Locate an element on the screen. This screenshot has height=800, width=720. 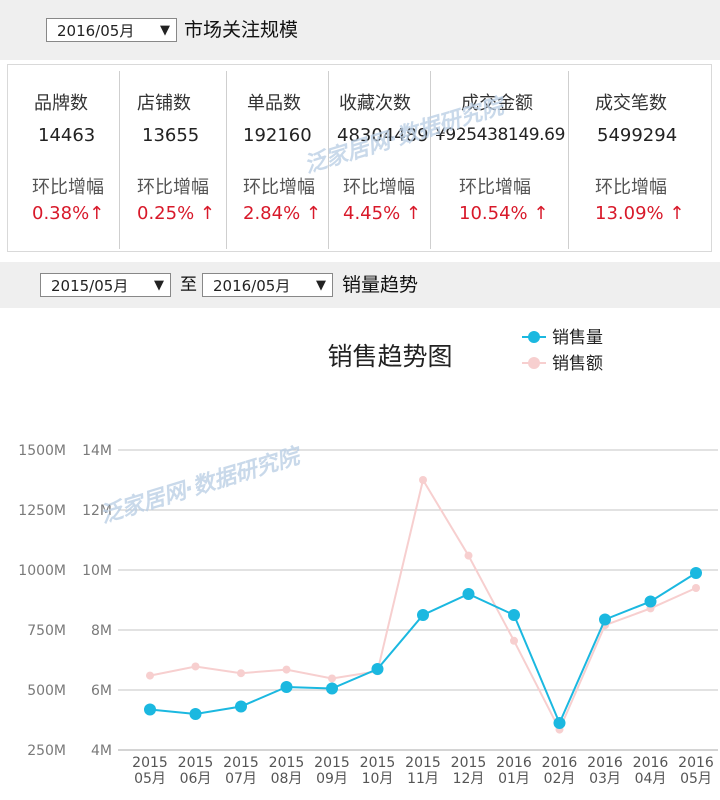
stat-favorites: 收藏次数 48304489 环比增幅 4.45% ↑ is located at coordinates (379, 158).